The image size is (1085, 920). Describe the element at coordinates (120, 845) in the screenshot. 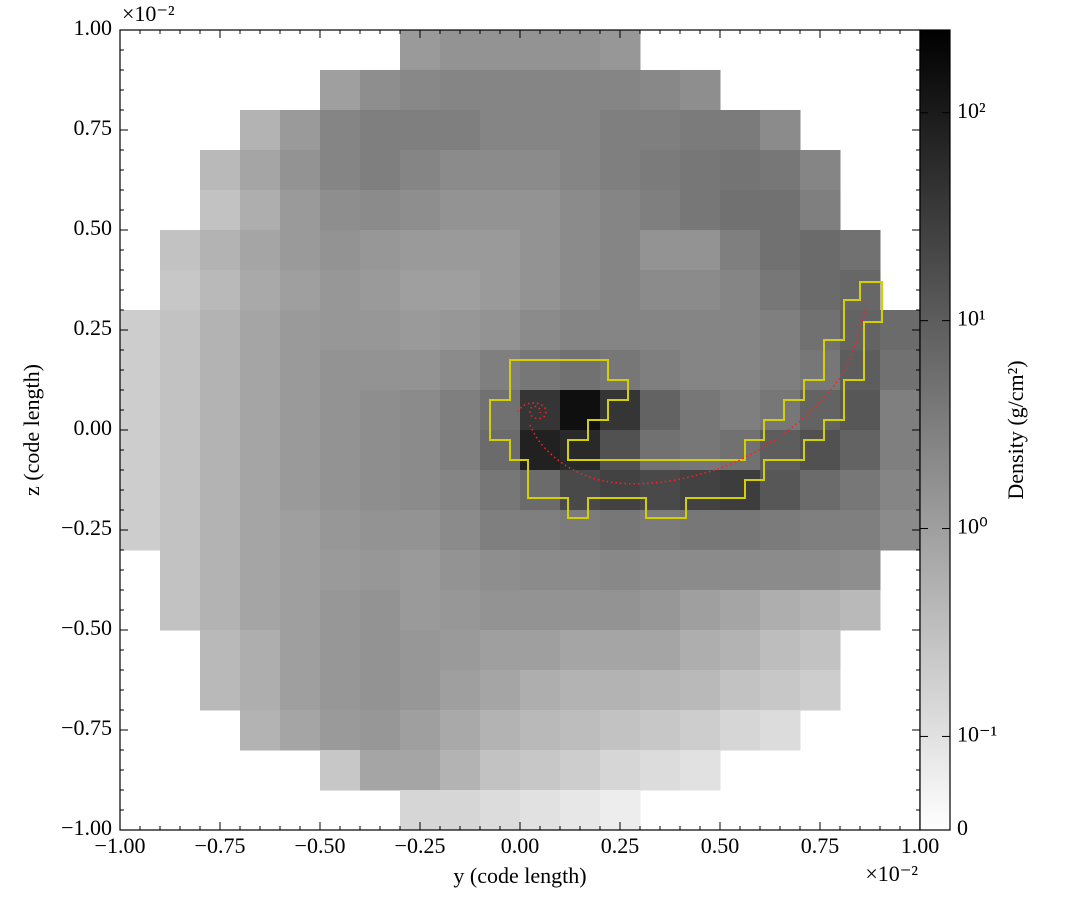

I see `x-tick-label: −1.00` at that location.